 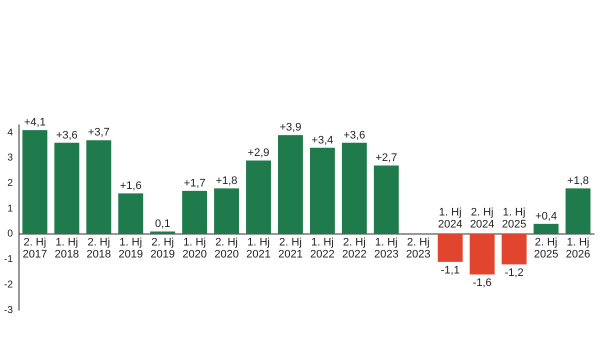 I want to click on y-tick-label: 4, so click(x=10, y=132).